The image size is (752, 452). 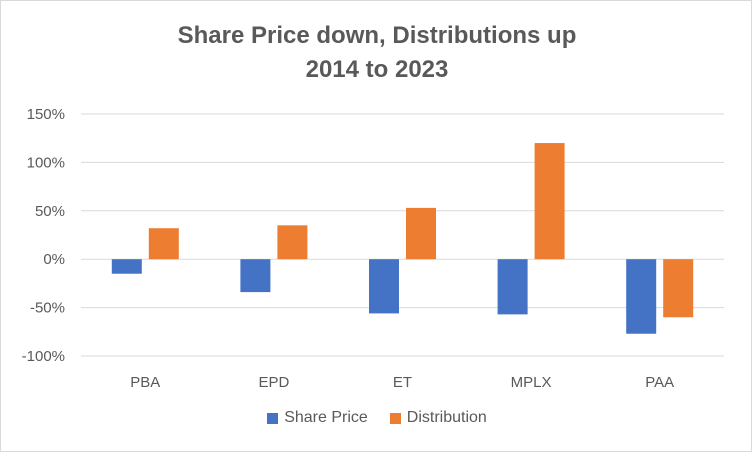 I want to click on legend-item-distribution: Distribution, so click(x=438, y=418).